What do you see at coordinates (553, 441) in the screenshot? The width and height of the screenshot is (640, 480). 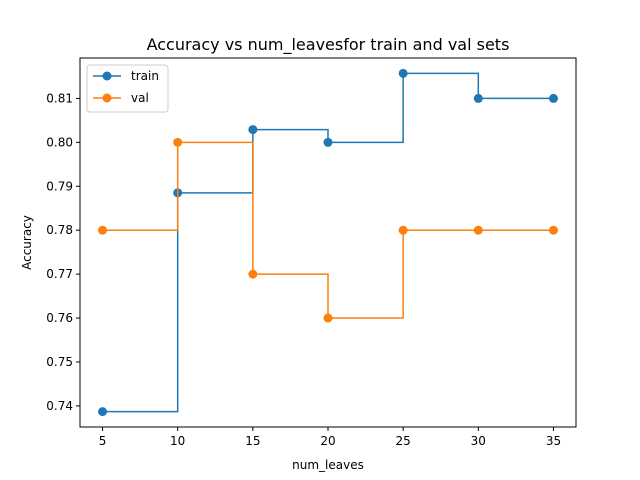 I see `x-tick-label: 35` at bounding box center [553, 441].